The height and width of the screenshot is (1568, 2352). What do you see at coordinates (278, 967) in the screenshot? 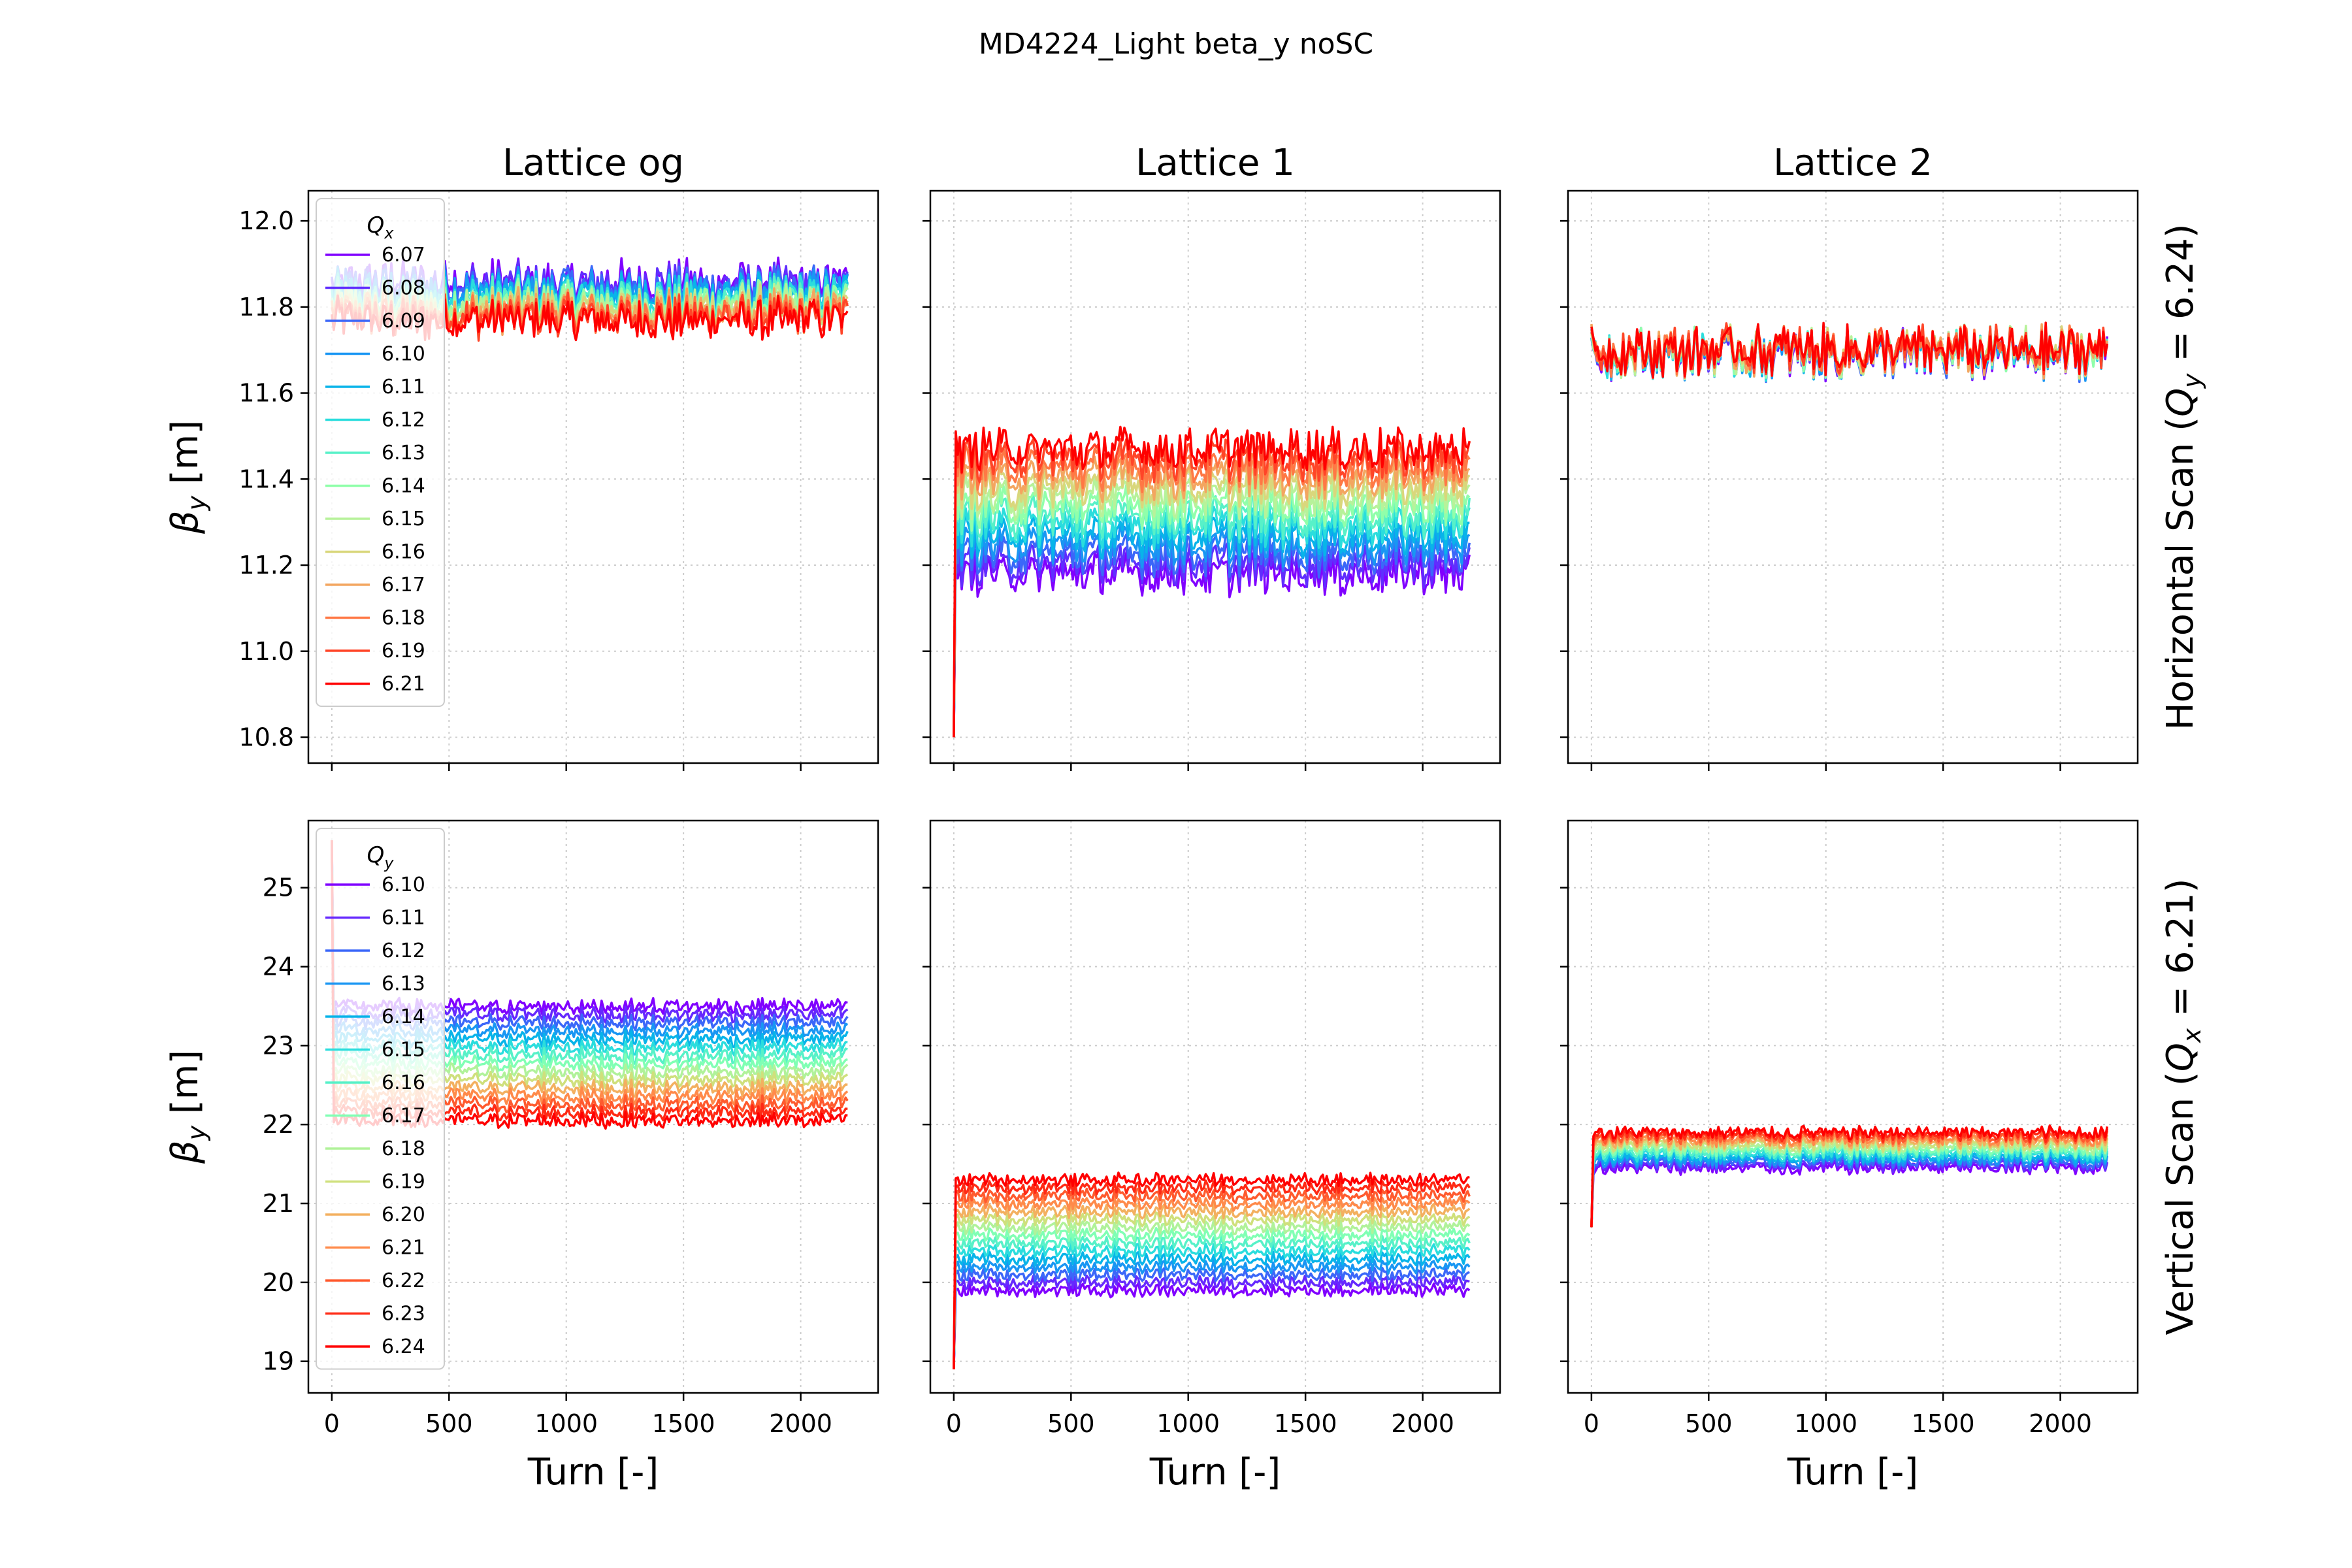
I see `y-tick-label: 24` at bounding box center [278, 967].